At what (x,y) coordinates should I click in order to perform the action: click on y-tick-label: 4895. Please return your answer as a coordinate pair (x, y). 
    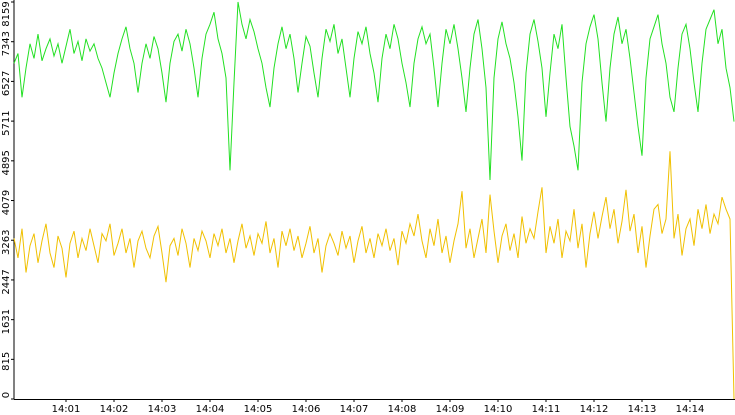
    Looking at the image, I should click on (6, 162).